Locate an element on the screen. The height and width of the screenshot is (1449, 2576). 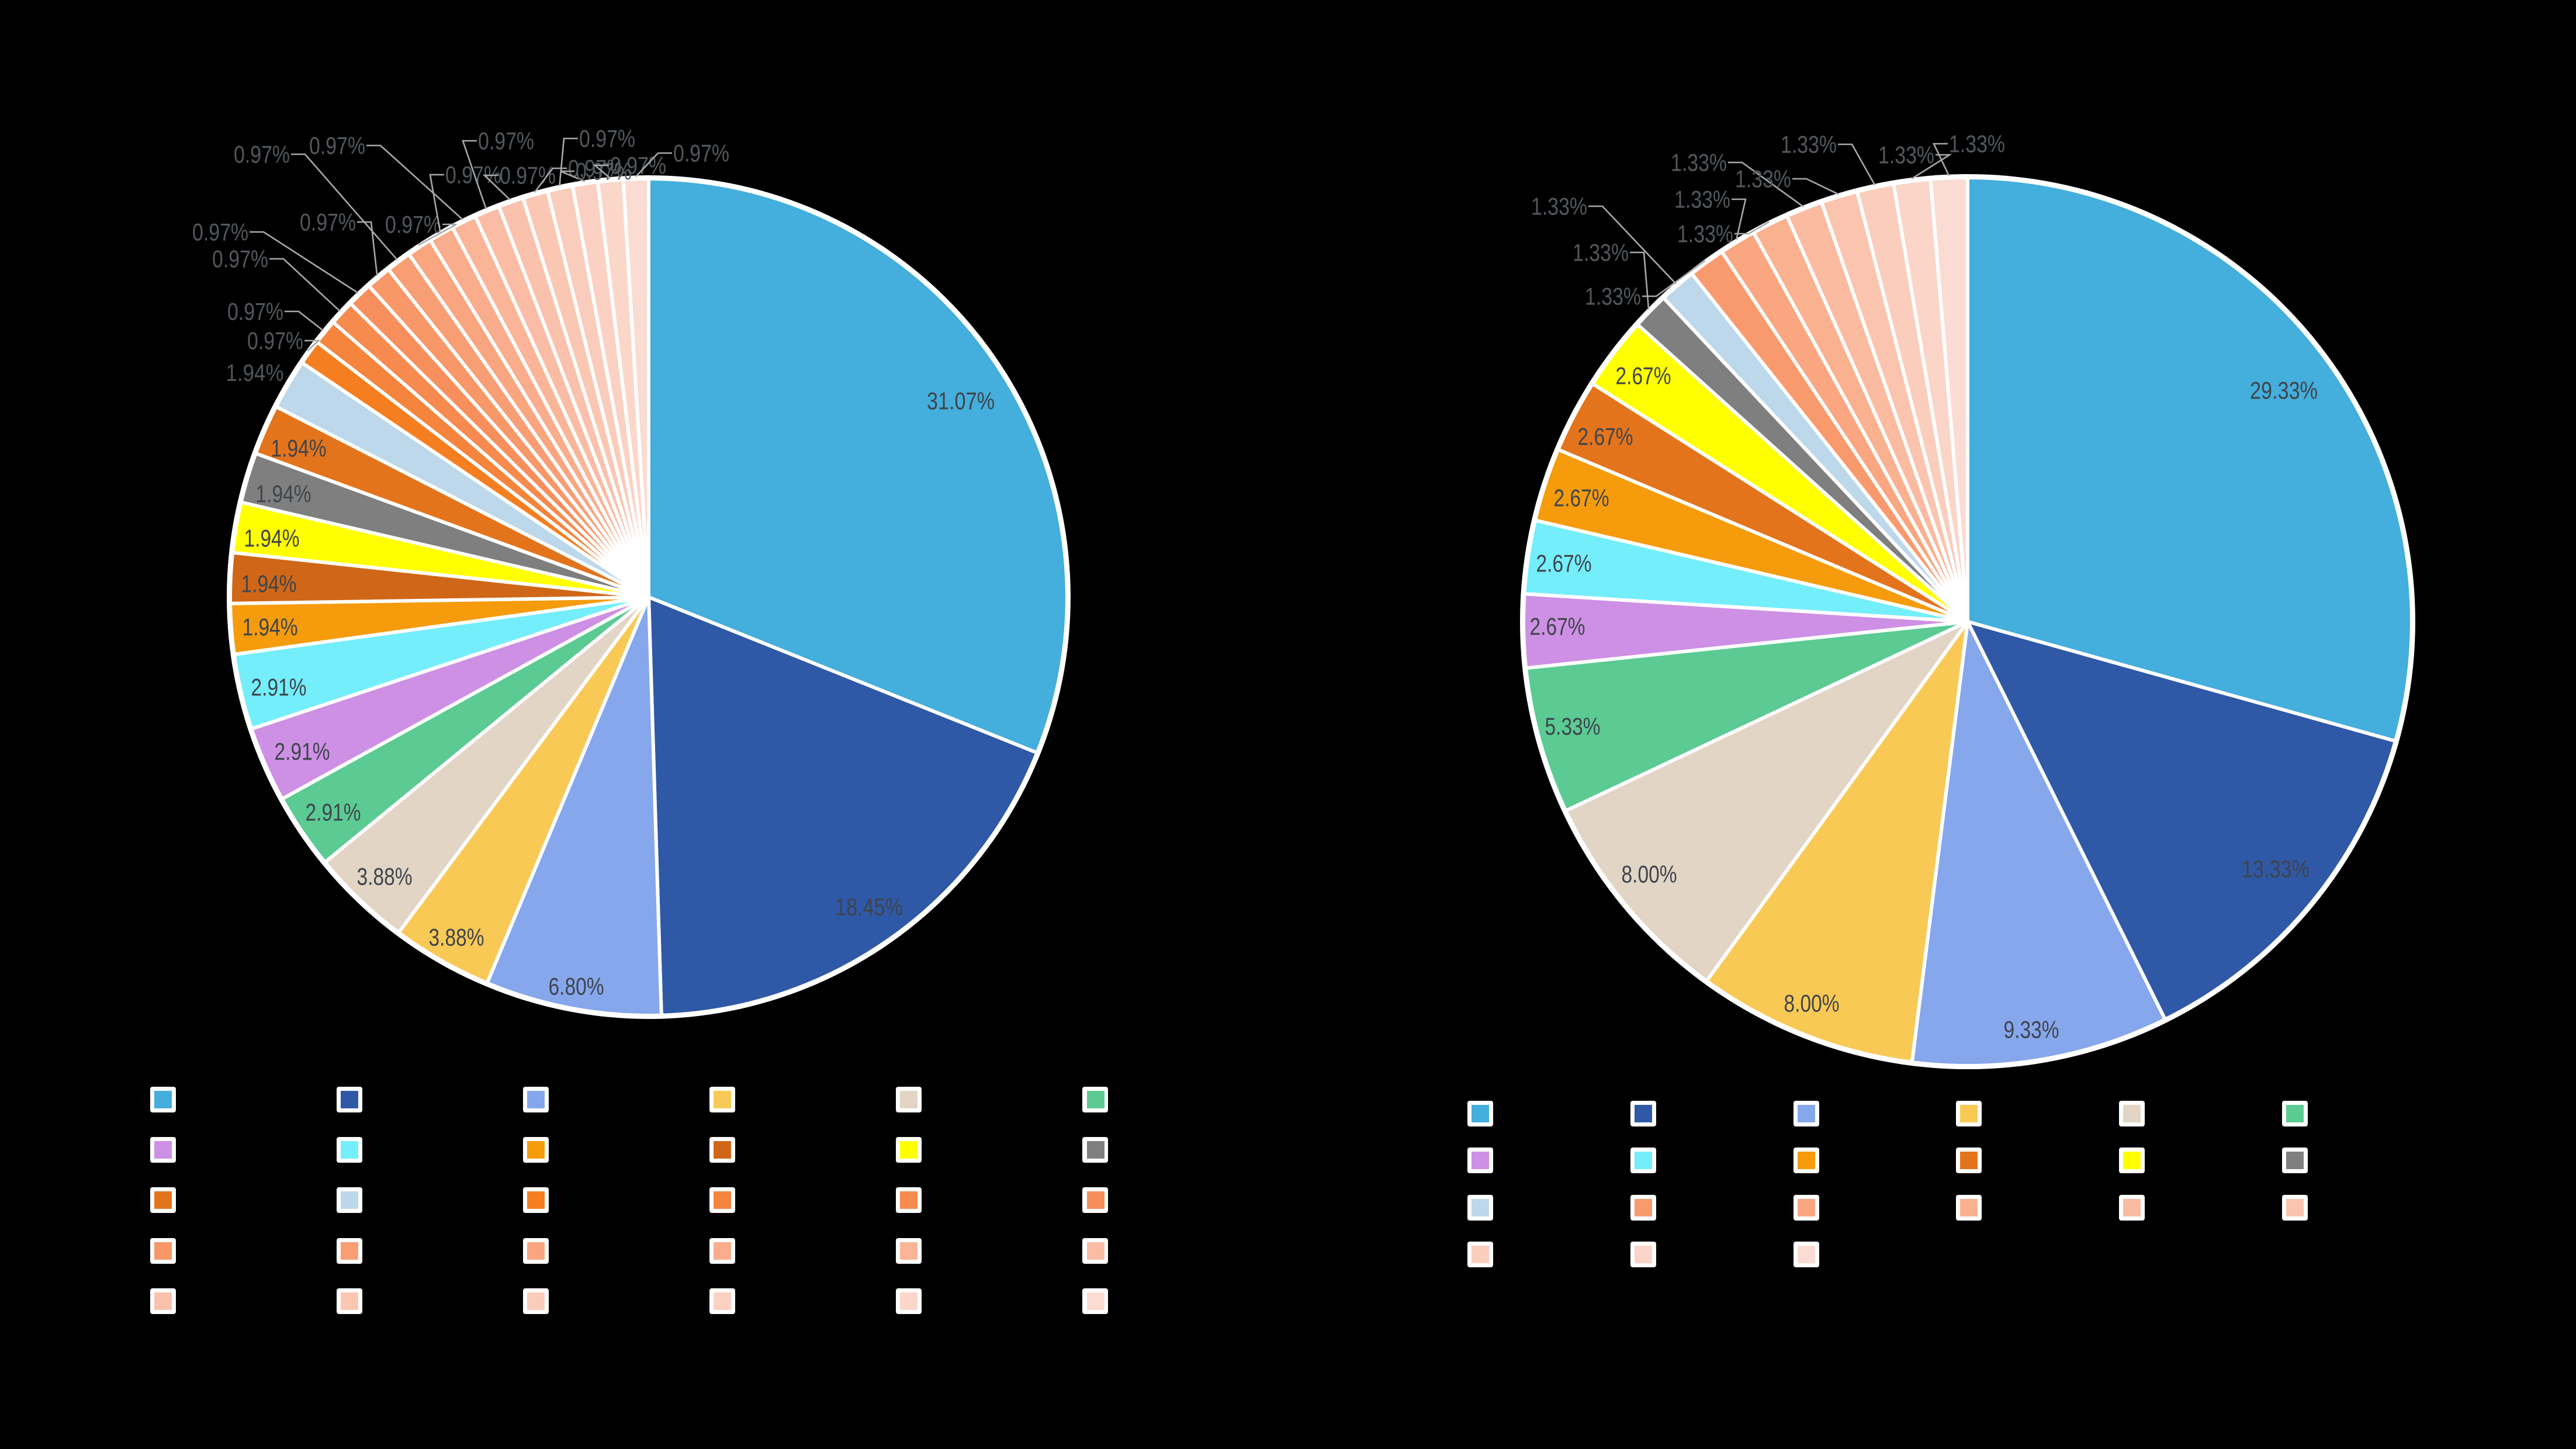
svg-text: 9.33% is located at coordinates (2032, 1029).